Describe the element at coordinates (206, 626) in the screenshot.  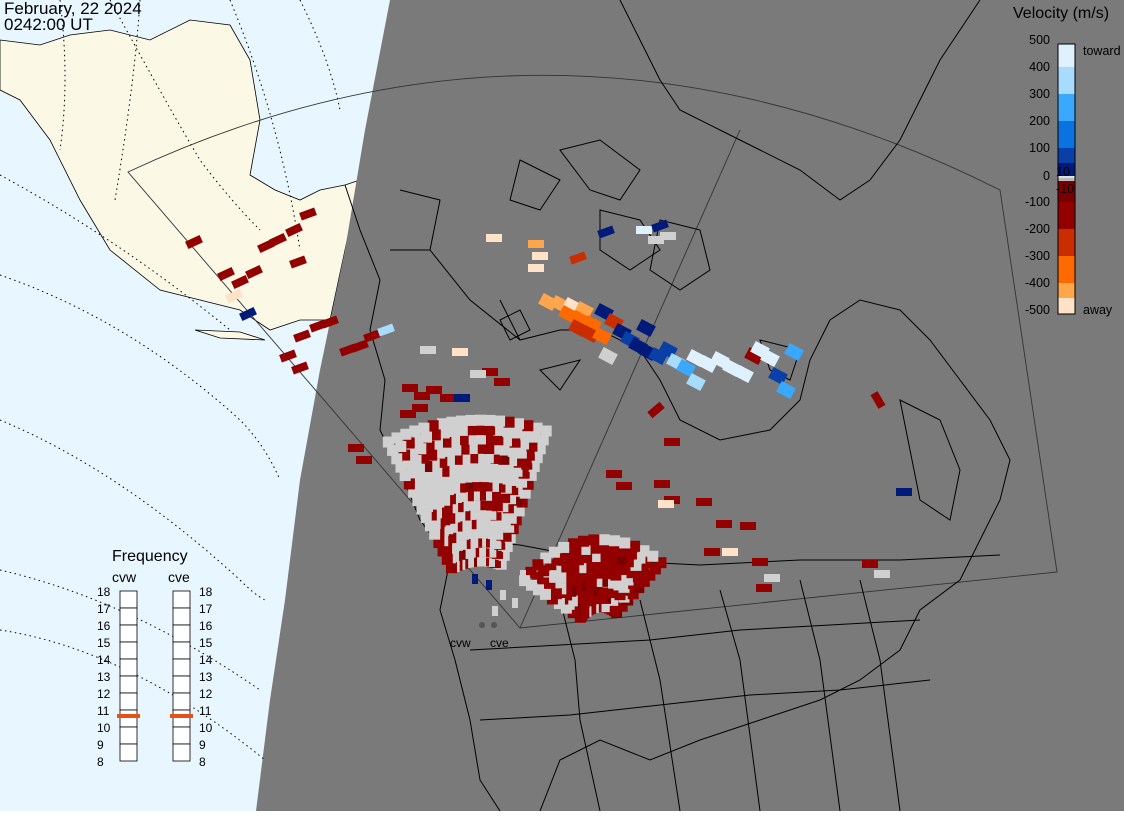
I see `frequency-scale-number: 16` at that location.